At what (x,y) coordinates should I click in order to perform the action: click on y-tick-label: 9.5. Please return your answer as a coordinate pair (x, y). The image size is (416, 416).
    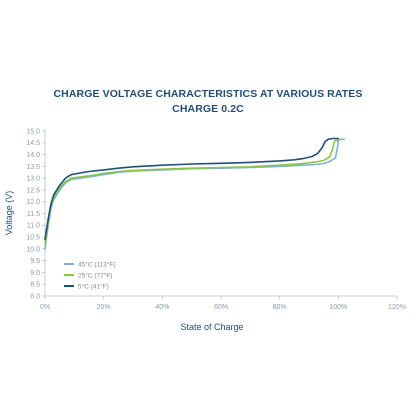
    Looking at the image, I should click on (35, 261).